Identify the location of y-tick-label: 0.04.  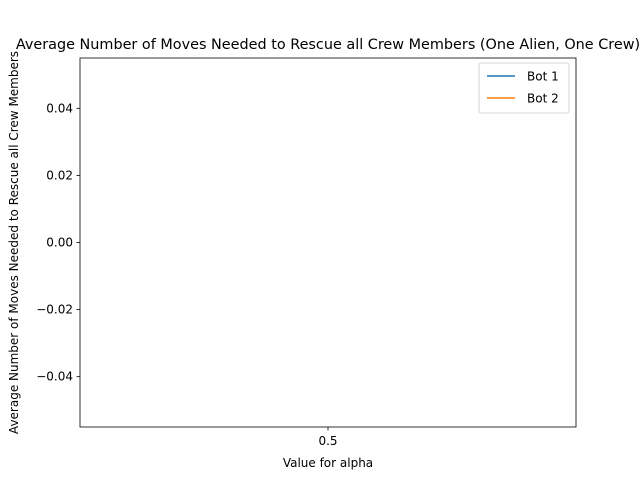
(59, 108).